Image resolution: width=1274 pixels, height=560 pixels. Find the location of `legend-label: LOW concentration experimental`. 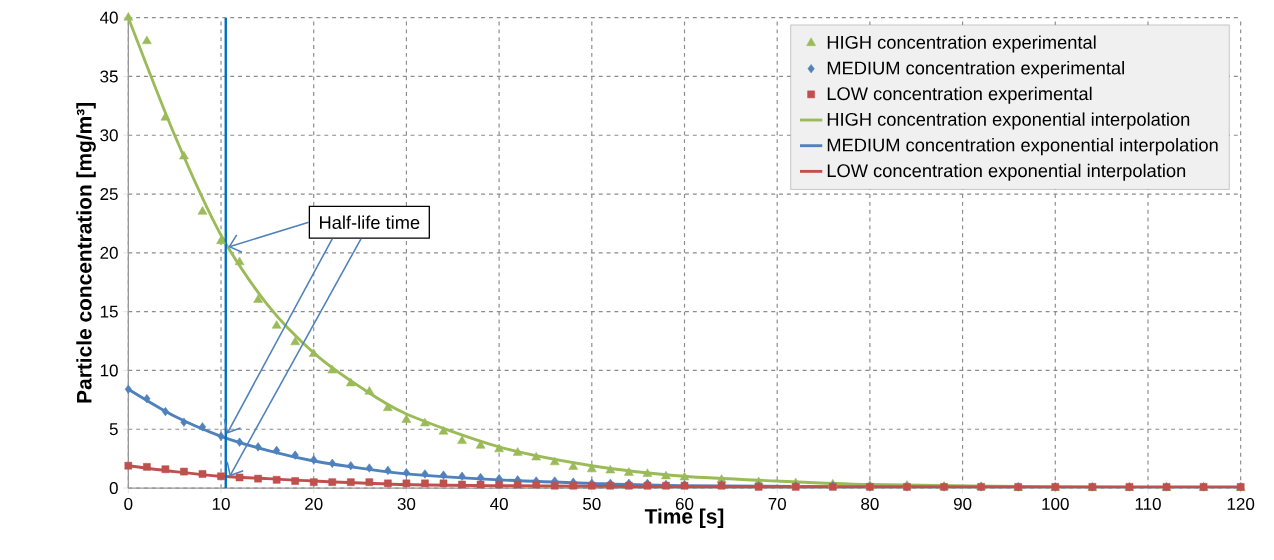

legend-label: LOW concentration experimental is located at coordinates (959, 95).